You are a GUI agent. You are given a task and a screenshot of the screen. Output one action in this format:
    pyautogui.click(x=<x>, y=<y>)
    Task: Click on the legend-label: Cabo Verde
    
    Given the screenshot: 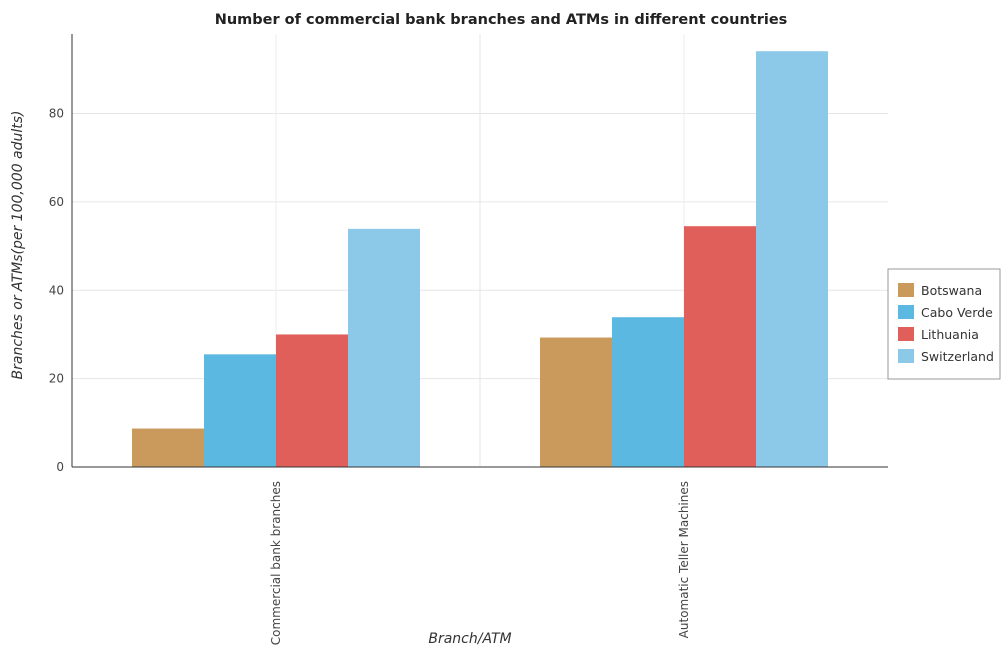 What is the action you would take?
    pyautogui.click(x=957, y=312)
    